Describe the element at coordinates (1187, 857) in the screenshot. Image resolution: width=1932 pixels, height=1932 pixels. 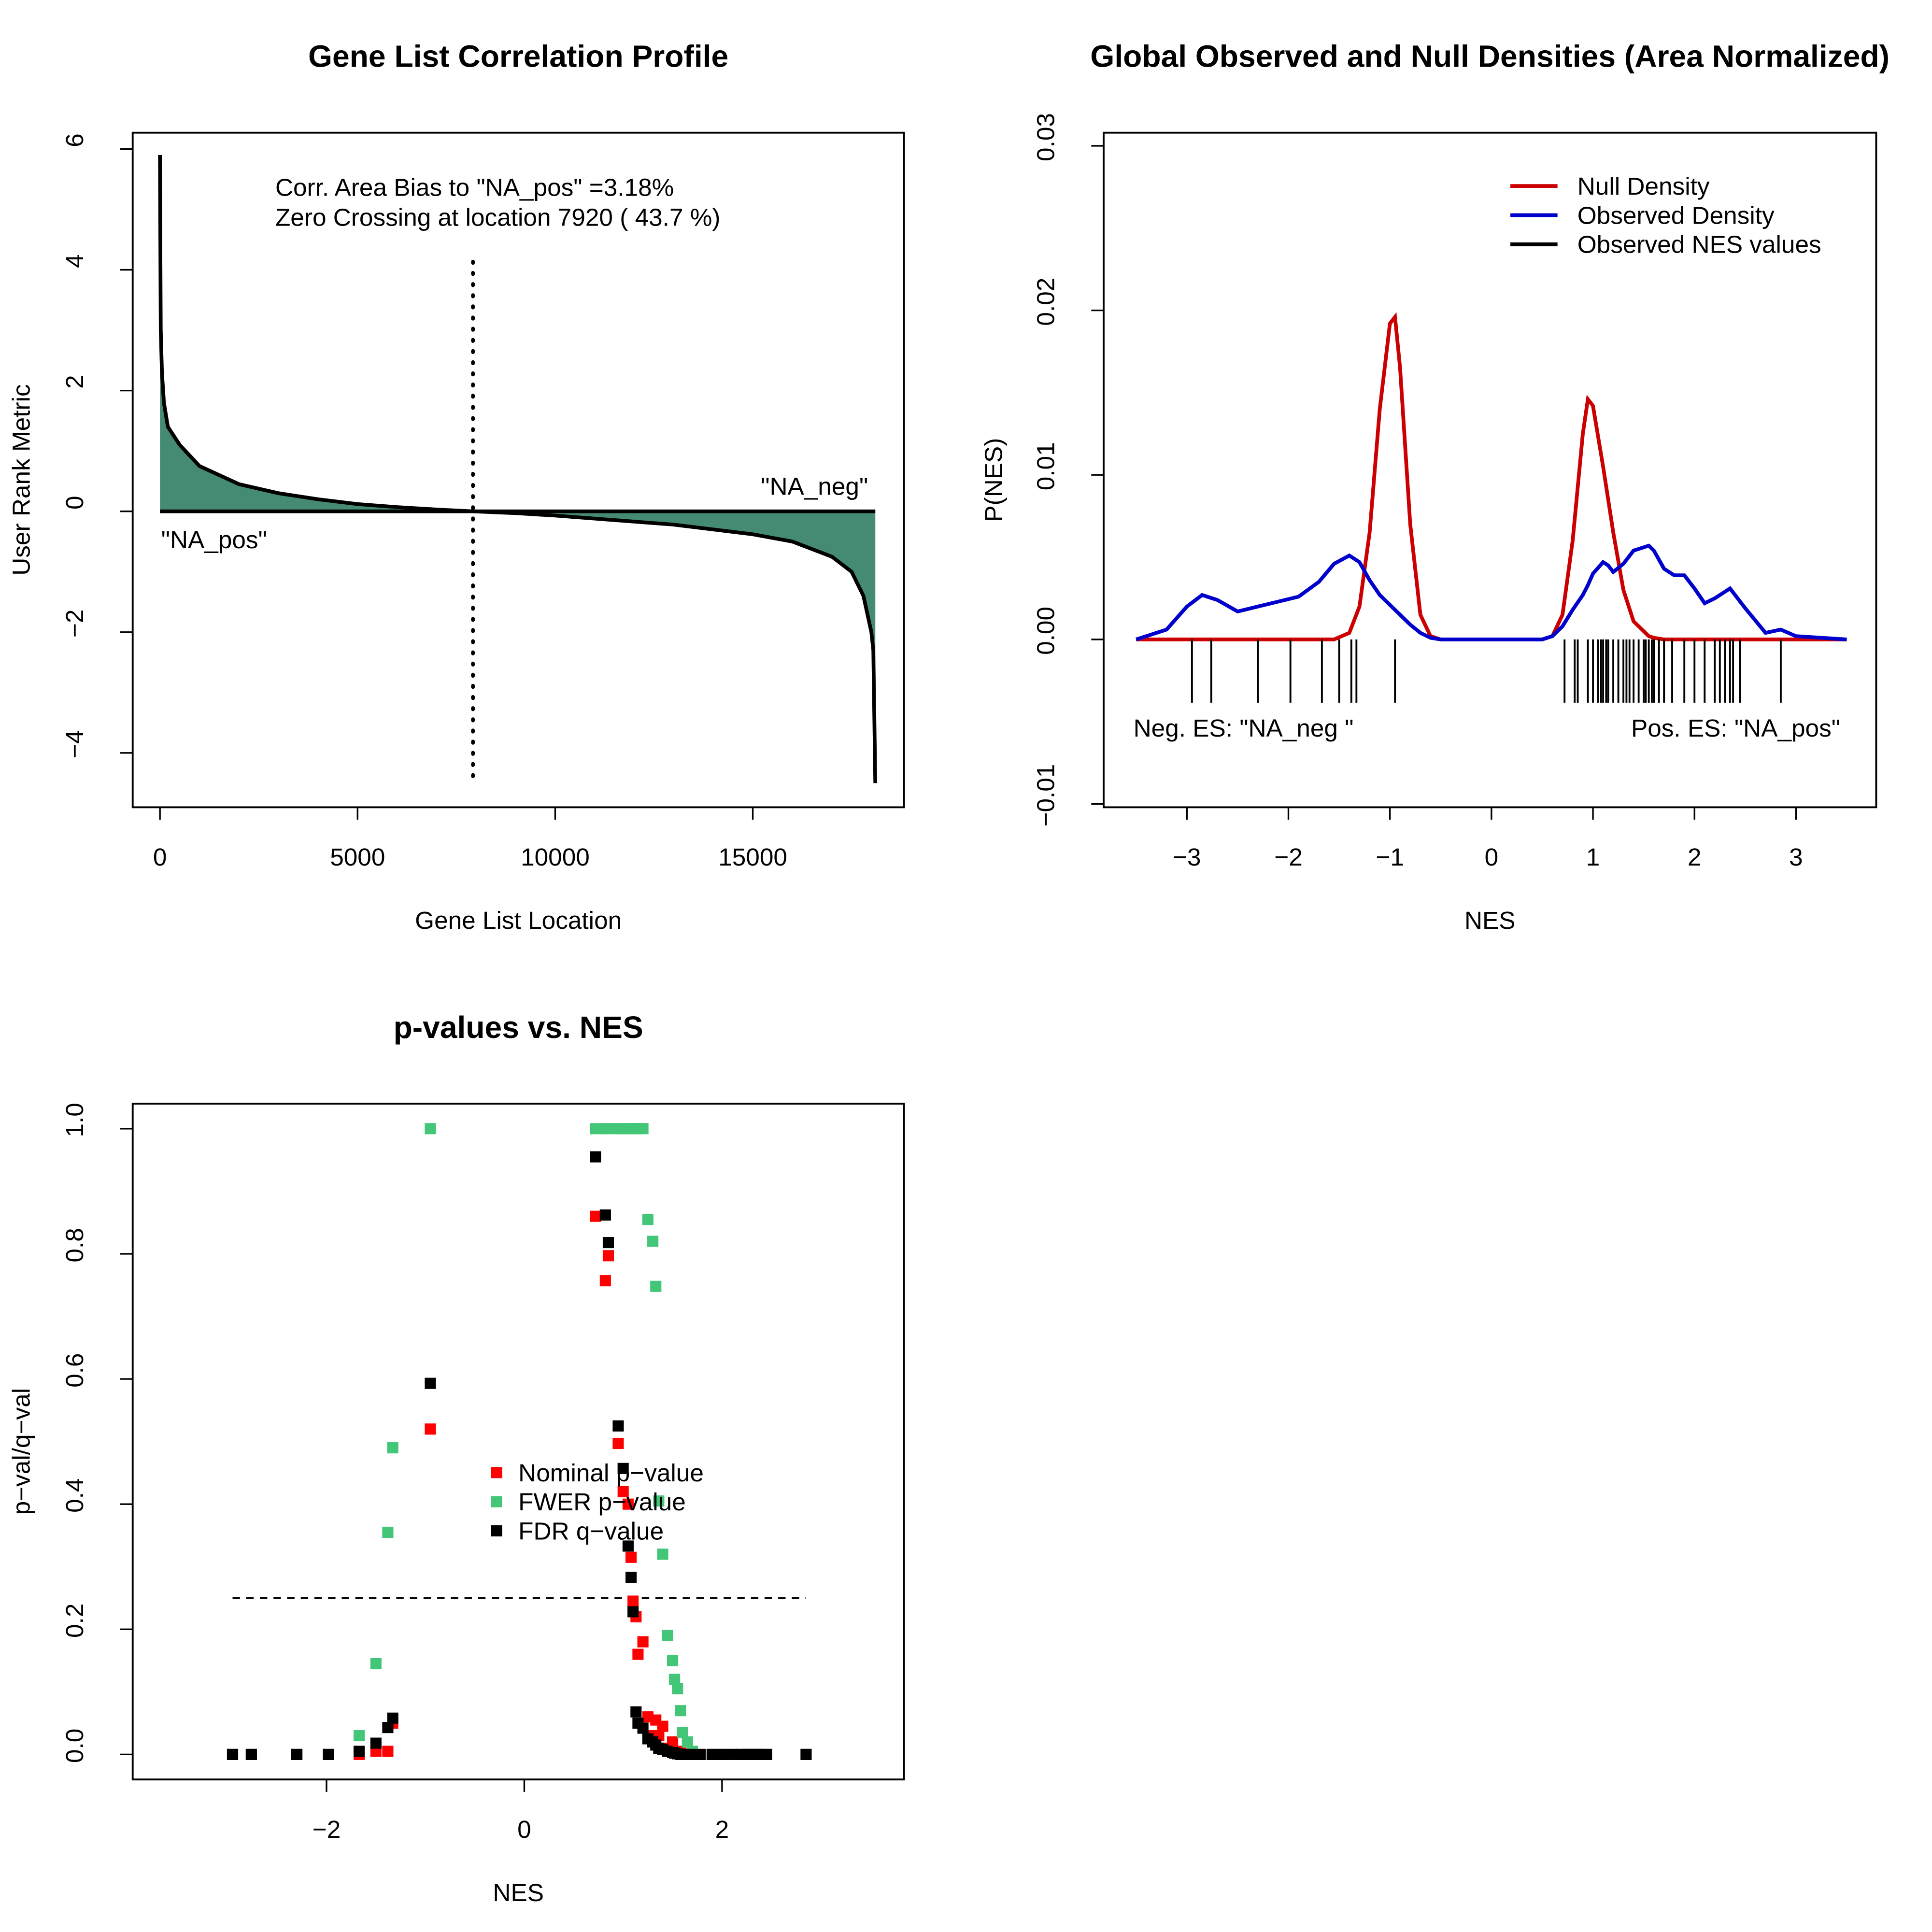
I see `x-tick-label: −3` at that location.